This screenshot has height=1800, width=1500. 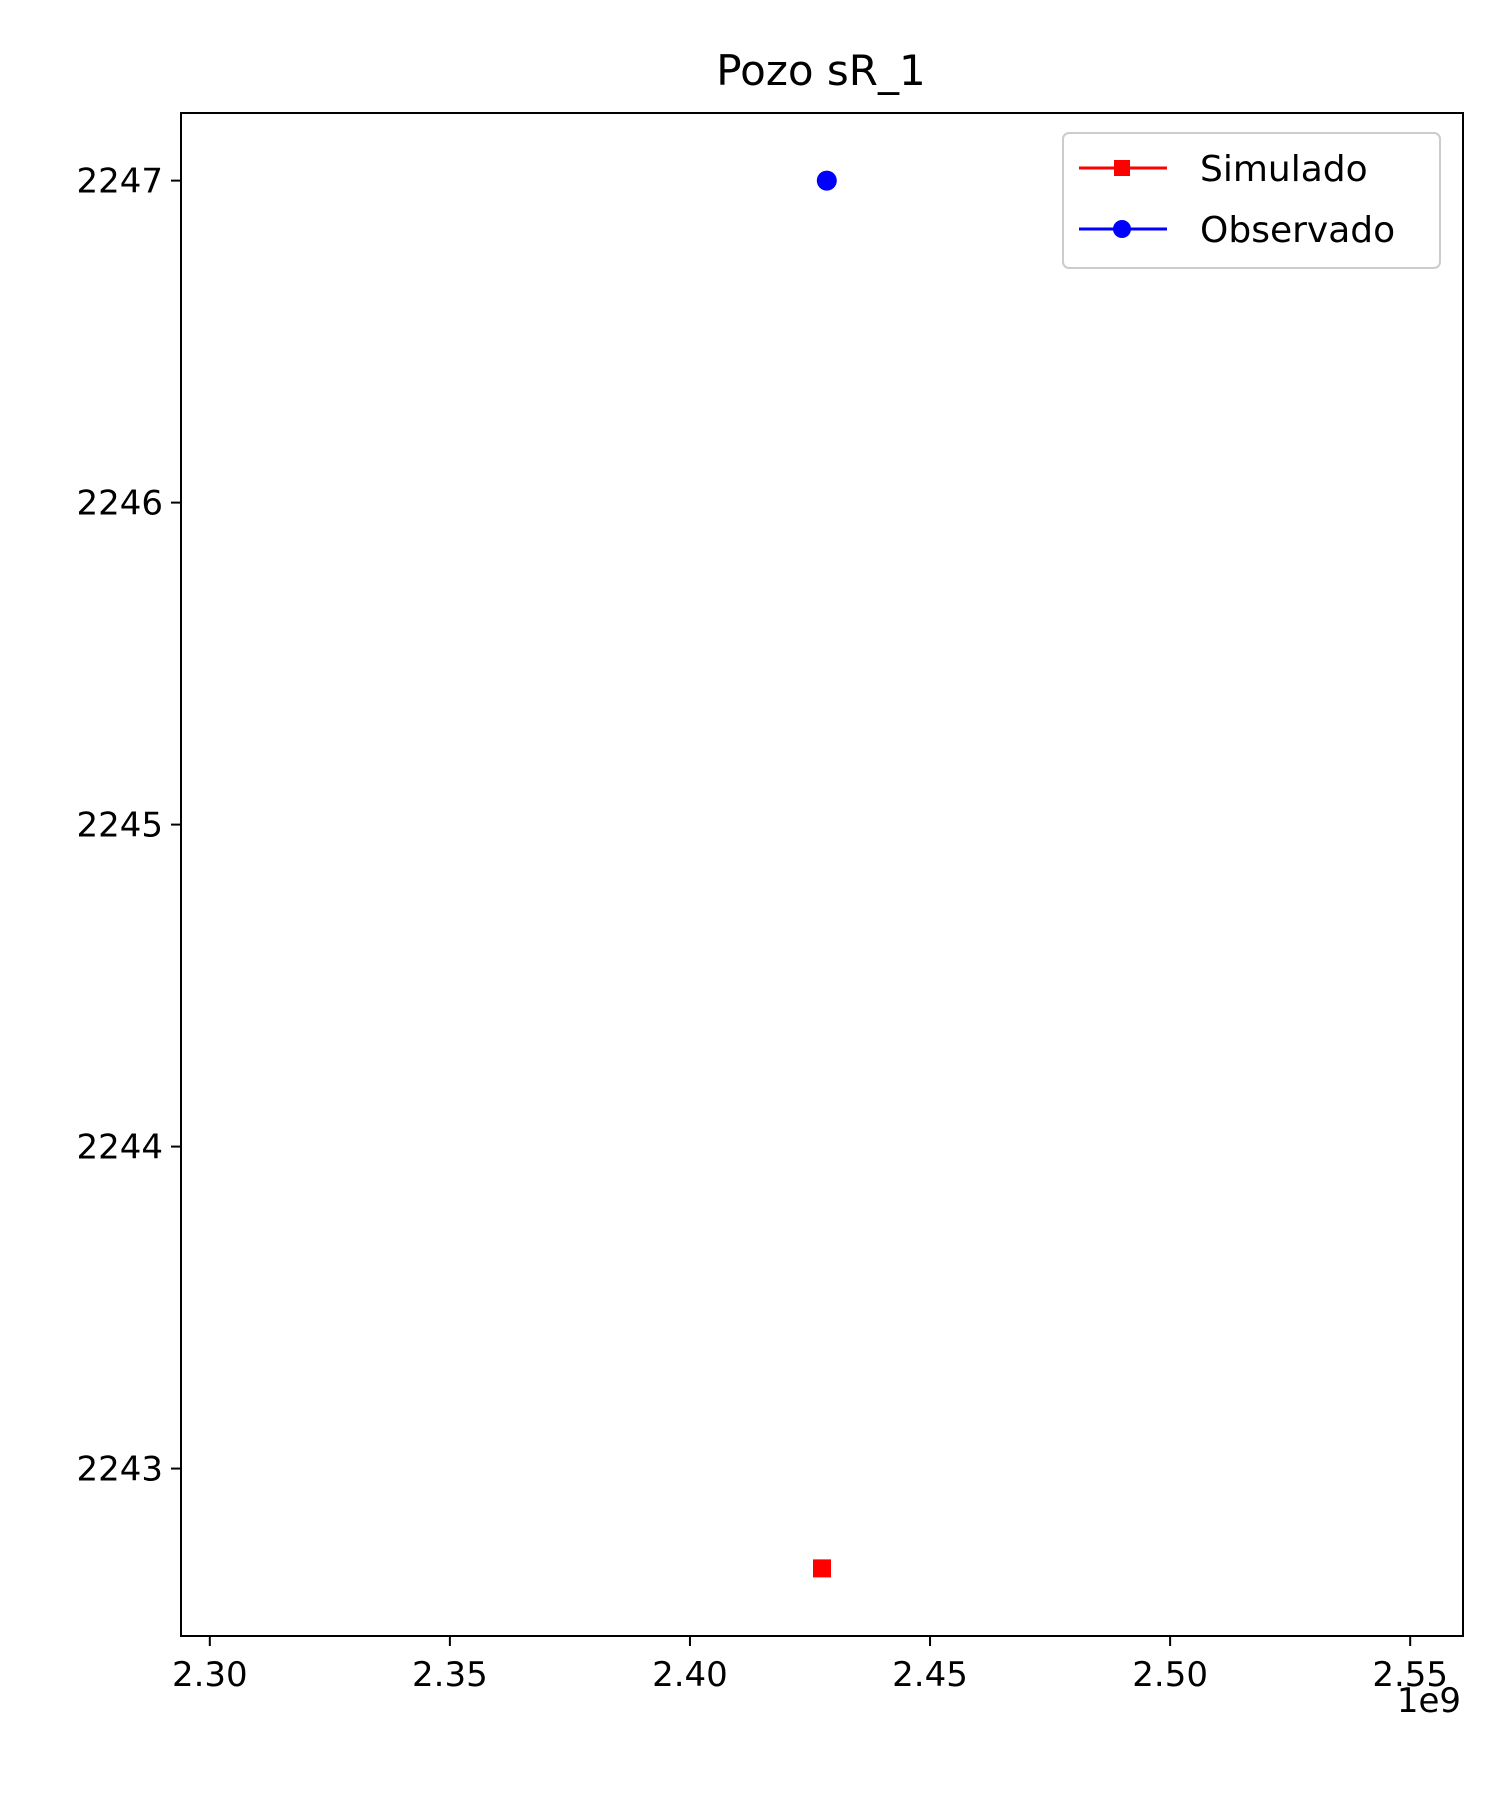 I want to click on y-tick-label: 2245, so click(x=119, y=826).